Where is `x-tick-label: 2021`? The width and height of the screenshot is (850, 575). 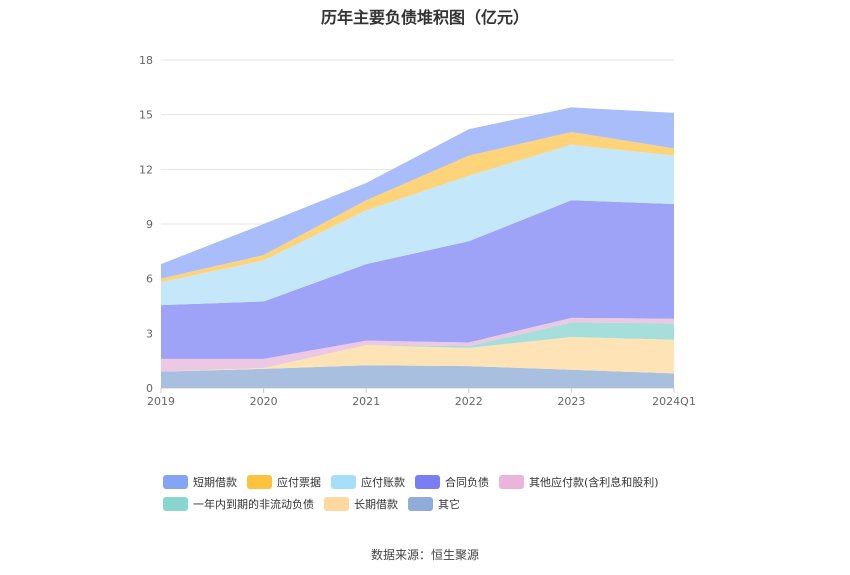 x-tick-label: 2021 is located at coordinates (366, 401).